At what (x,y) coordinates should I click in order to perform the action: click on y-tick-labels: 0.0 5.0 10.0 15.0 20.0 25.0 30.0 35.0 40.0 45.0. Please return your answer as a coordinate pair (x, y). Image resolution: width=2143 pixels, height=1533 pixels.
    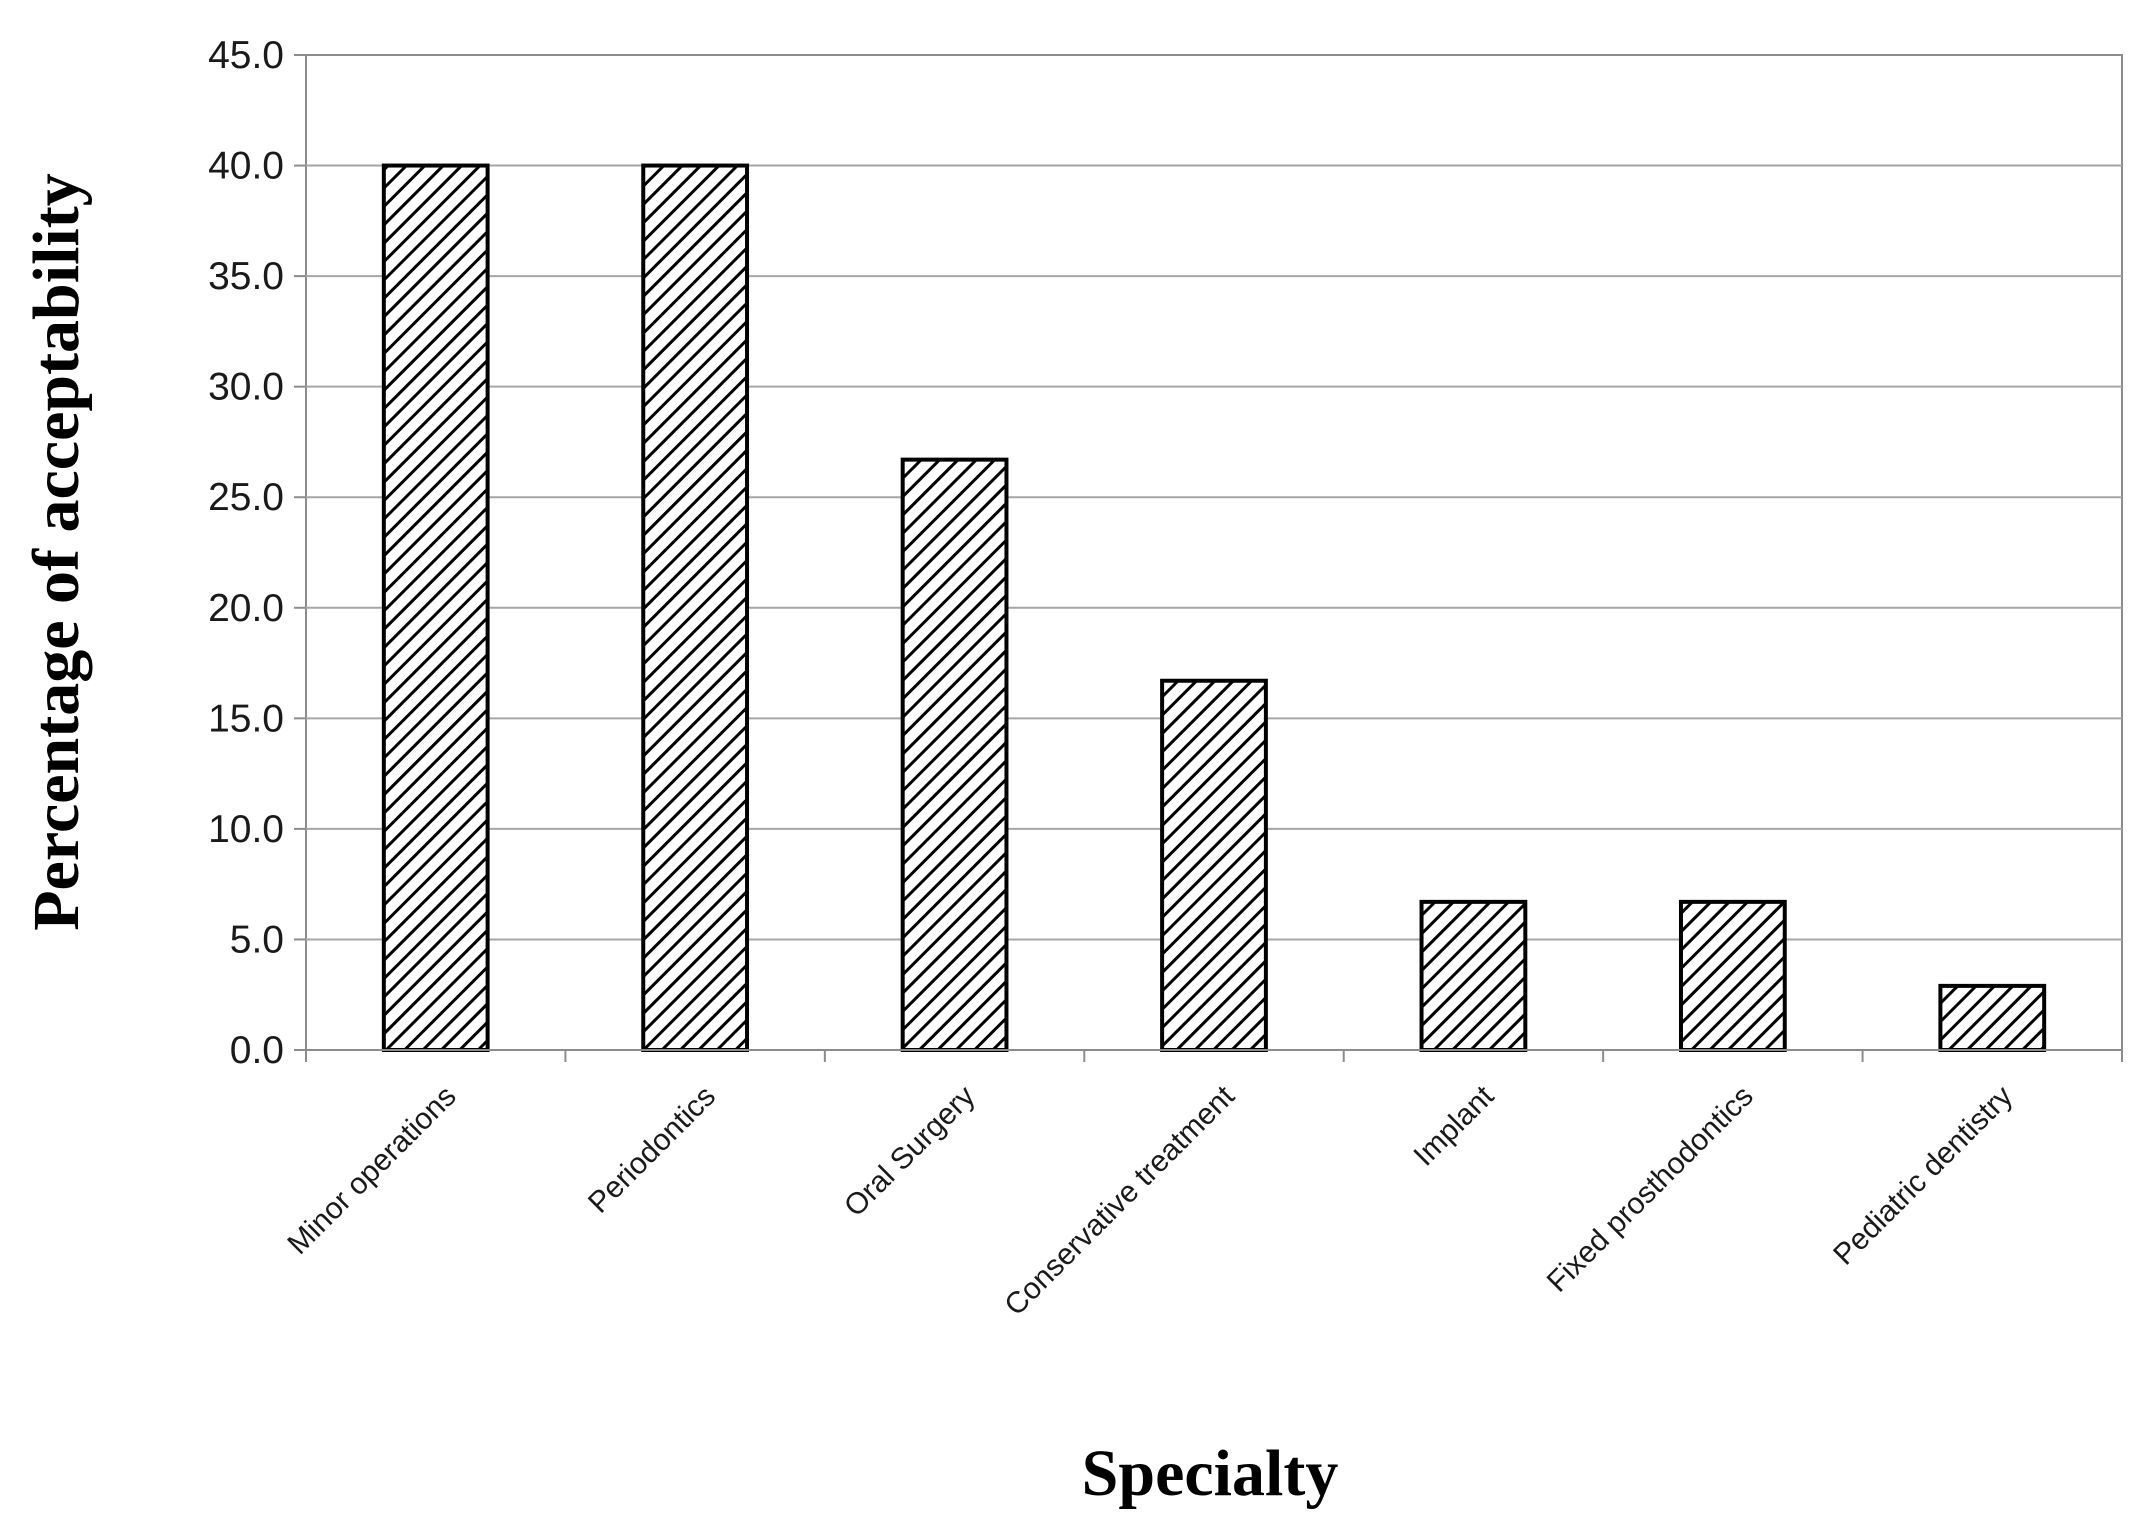
    Looking at the image, I should click on (246, 553).